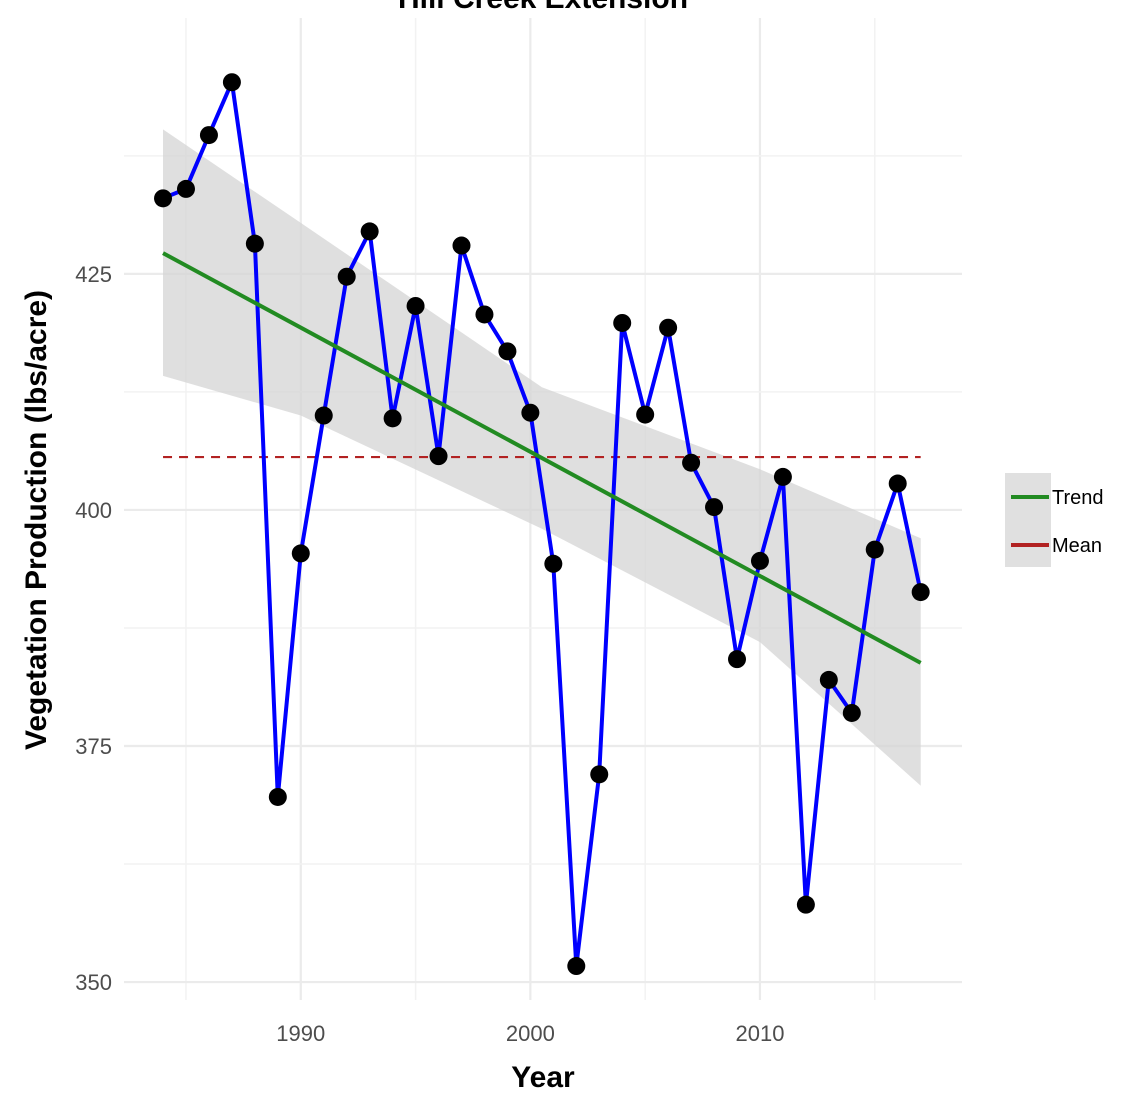  I want to click on x-tick-label: 1990, so click(300, 1033).